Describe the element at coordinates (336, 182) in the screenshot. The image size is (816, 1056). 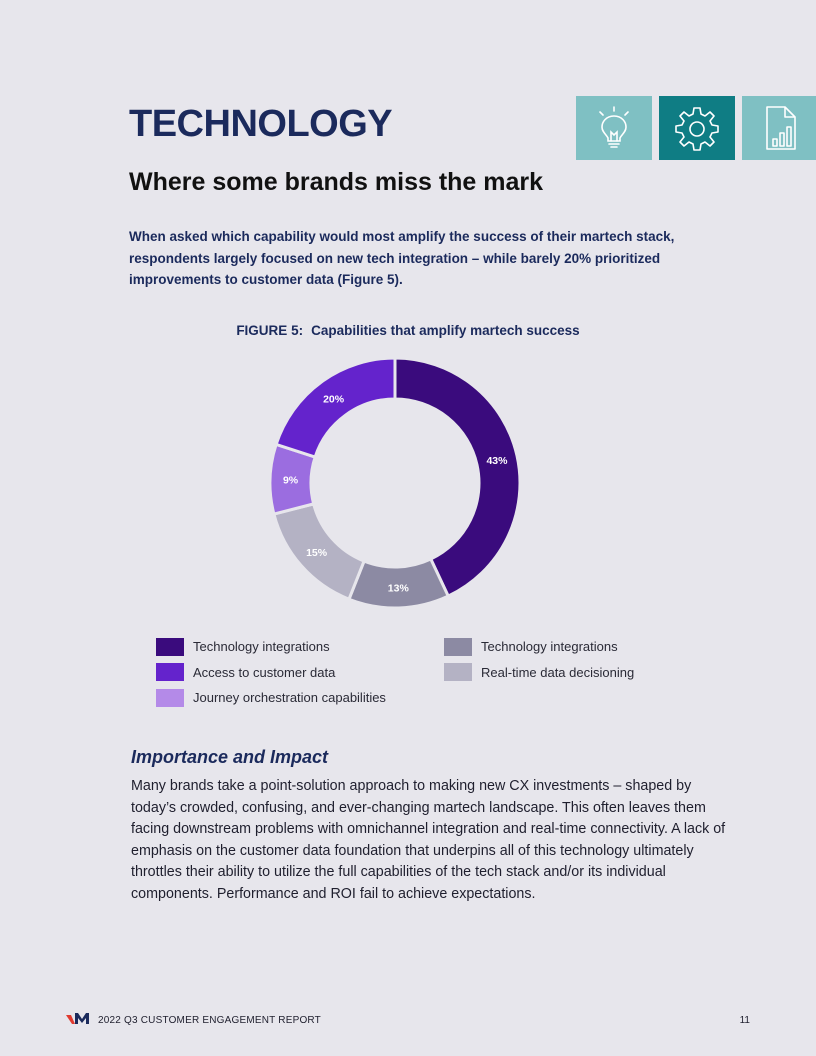
I see `section-subtitle: Where some brands miss the mark` at that location.